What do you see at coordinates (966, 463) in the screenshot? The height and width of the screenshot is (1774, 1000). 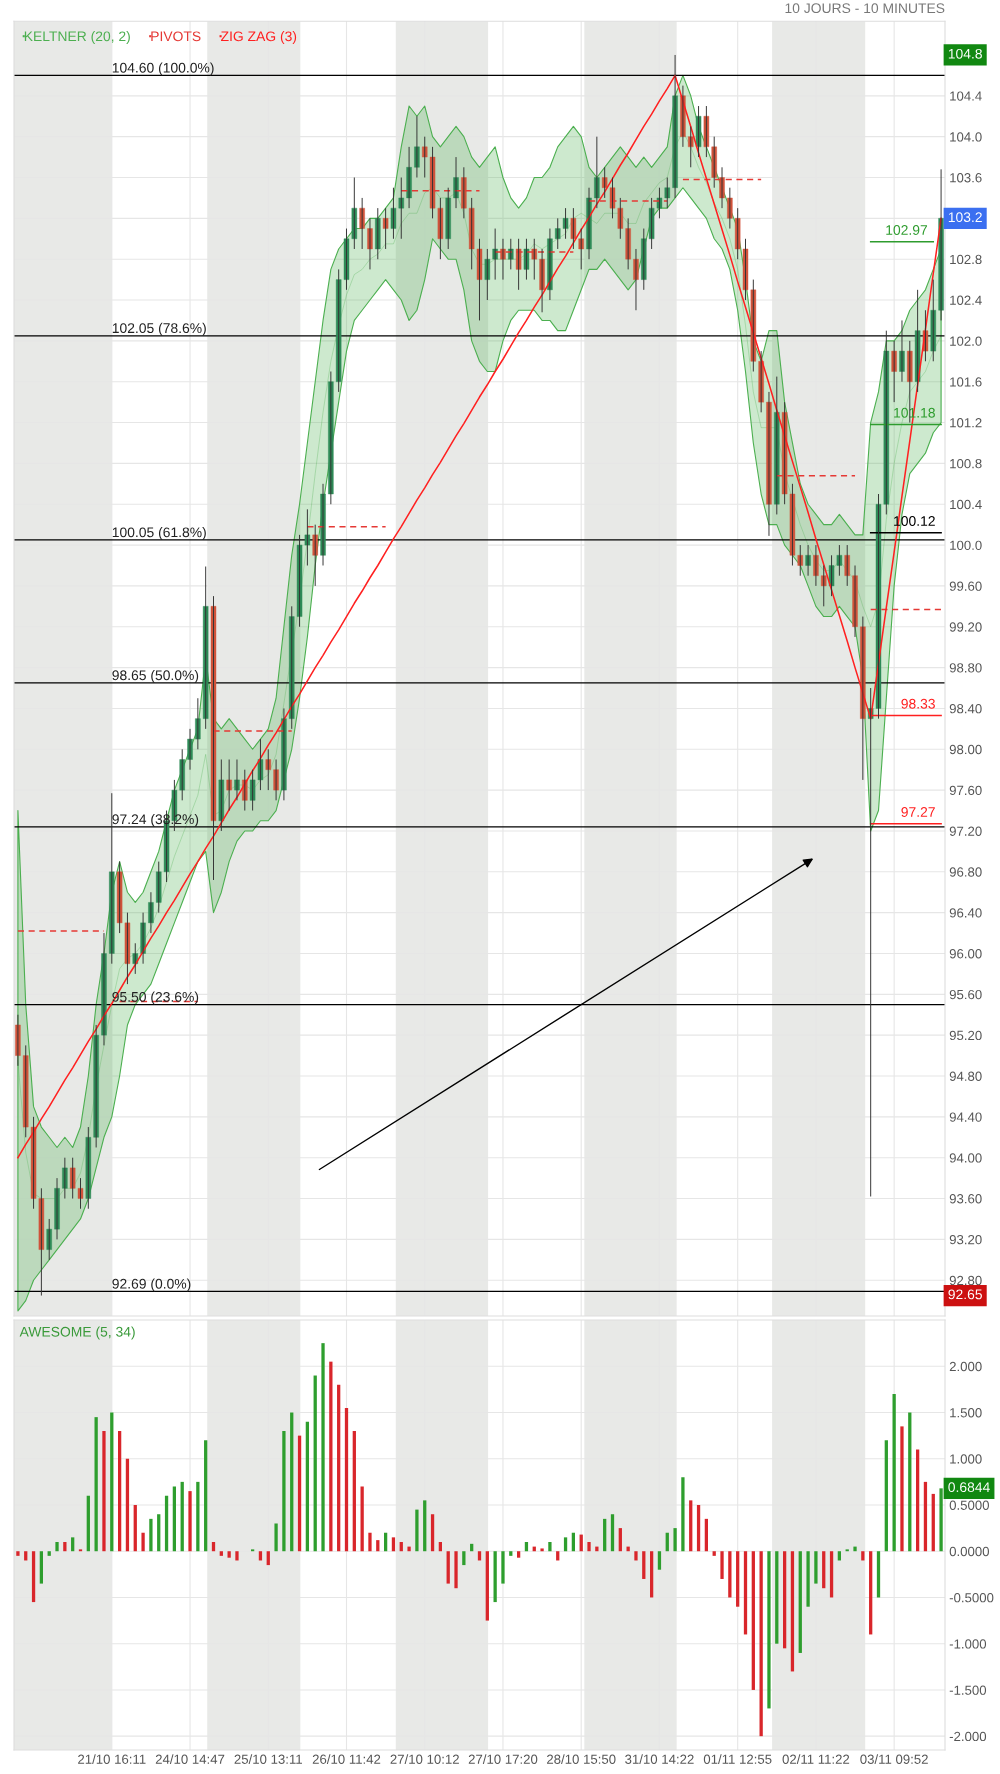 I see `y-tick-label: 100.8` at bounding box center [966, 463].